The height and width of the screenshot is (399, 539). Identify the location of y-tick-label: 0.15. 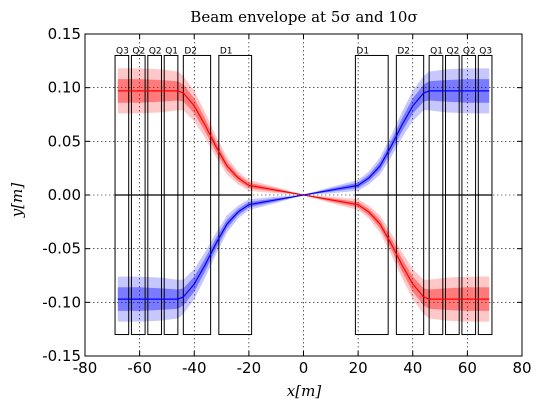
(64, 34).